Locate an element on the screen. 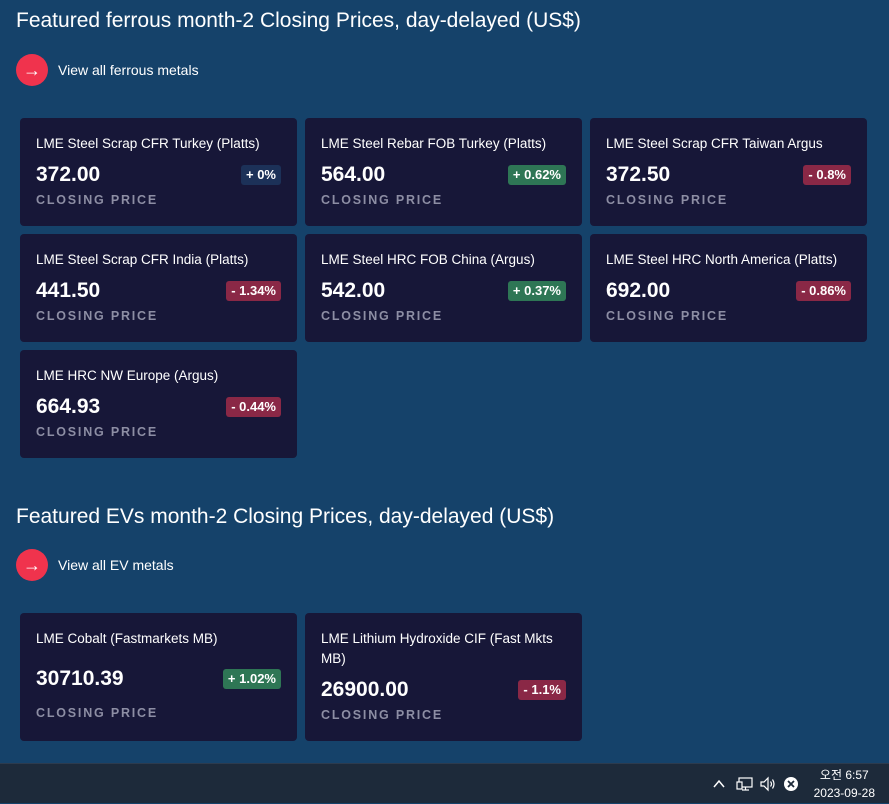 Image resolution: width=889 pixels, height=804 pixels. close-circle-icon is located at coordinates (791, 784).